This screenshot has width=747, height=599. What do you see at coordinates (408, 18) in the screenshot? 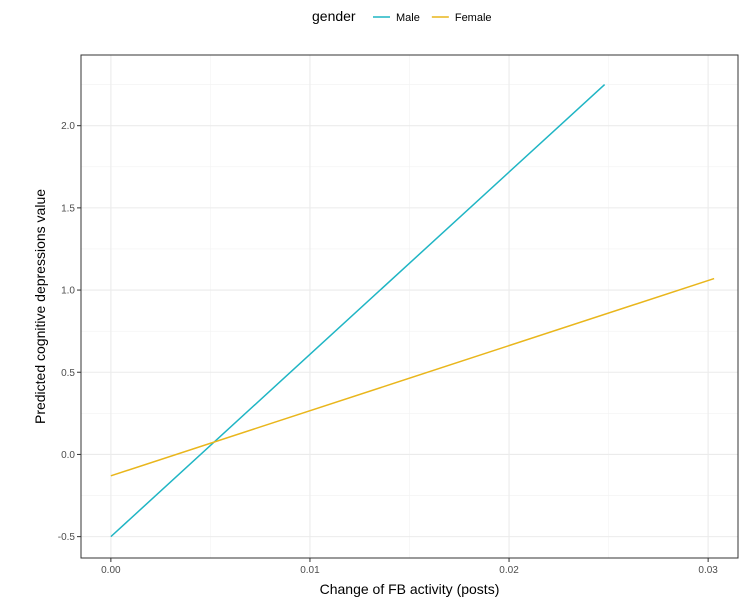
I see `legend-label-male: Male` at bounding box center [408, 18].